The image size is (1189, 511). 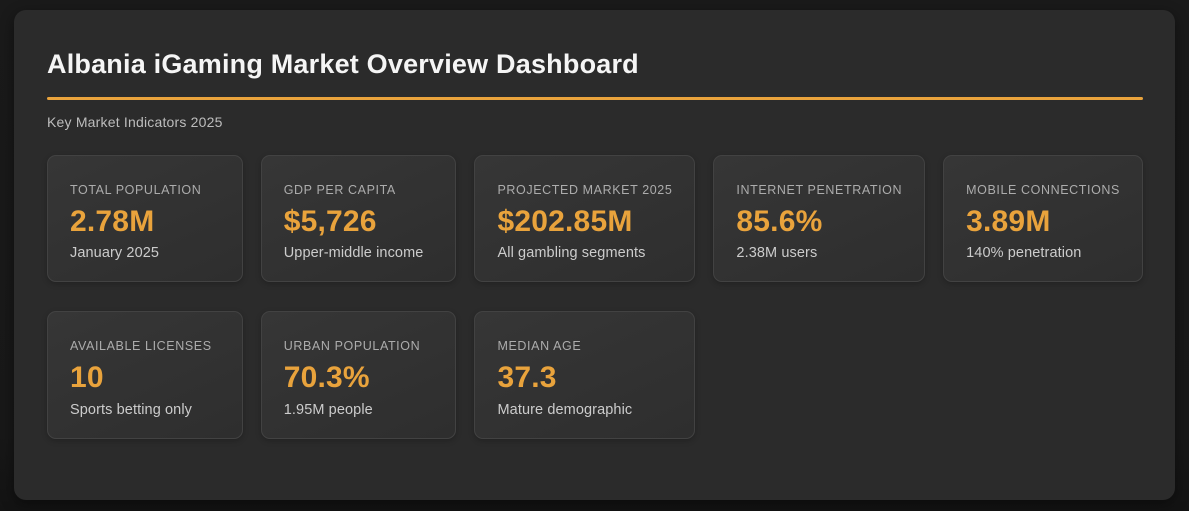 I want to click on kpi-note: Sports betting only, so click(x=131, y=409).